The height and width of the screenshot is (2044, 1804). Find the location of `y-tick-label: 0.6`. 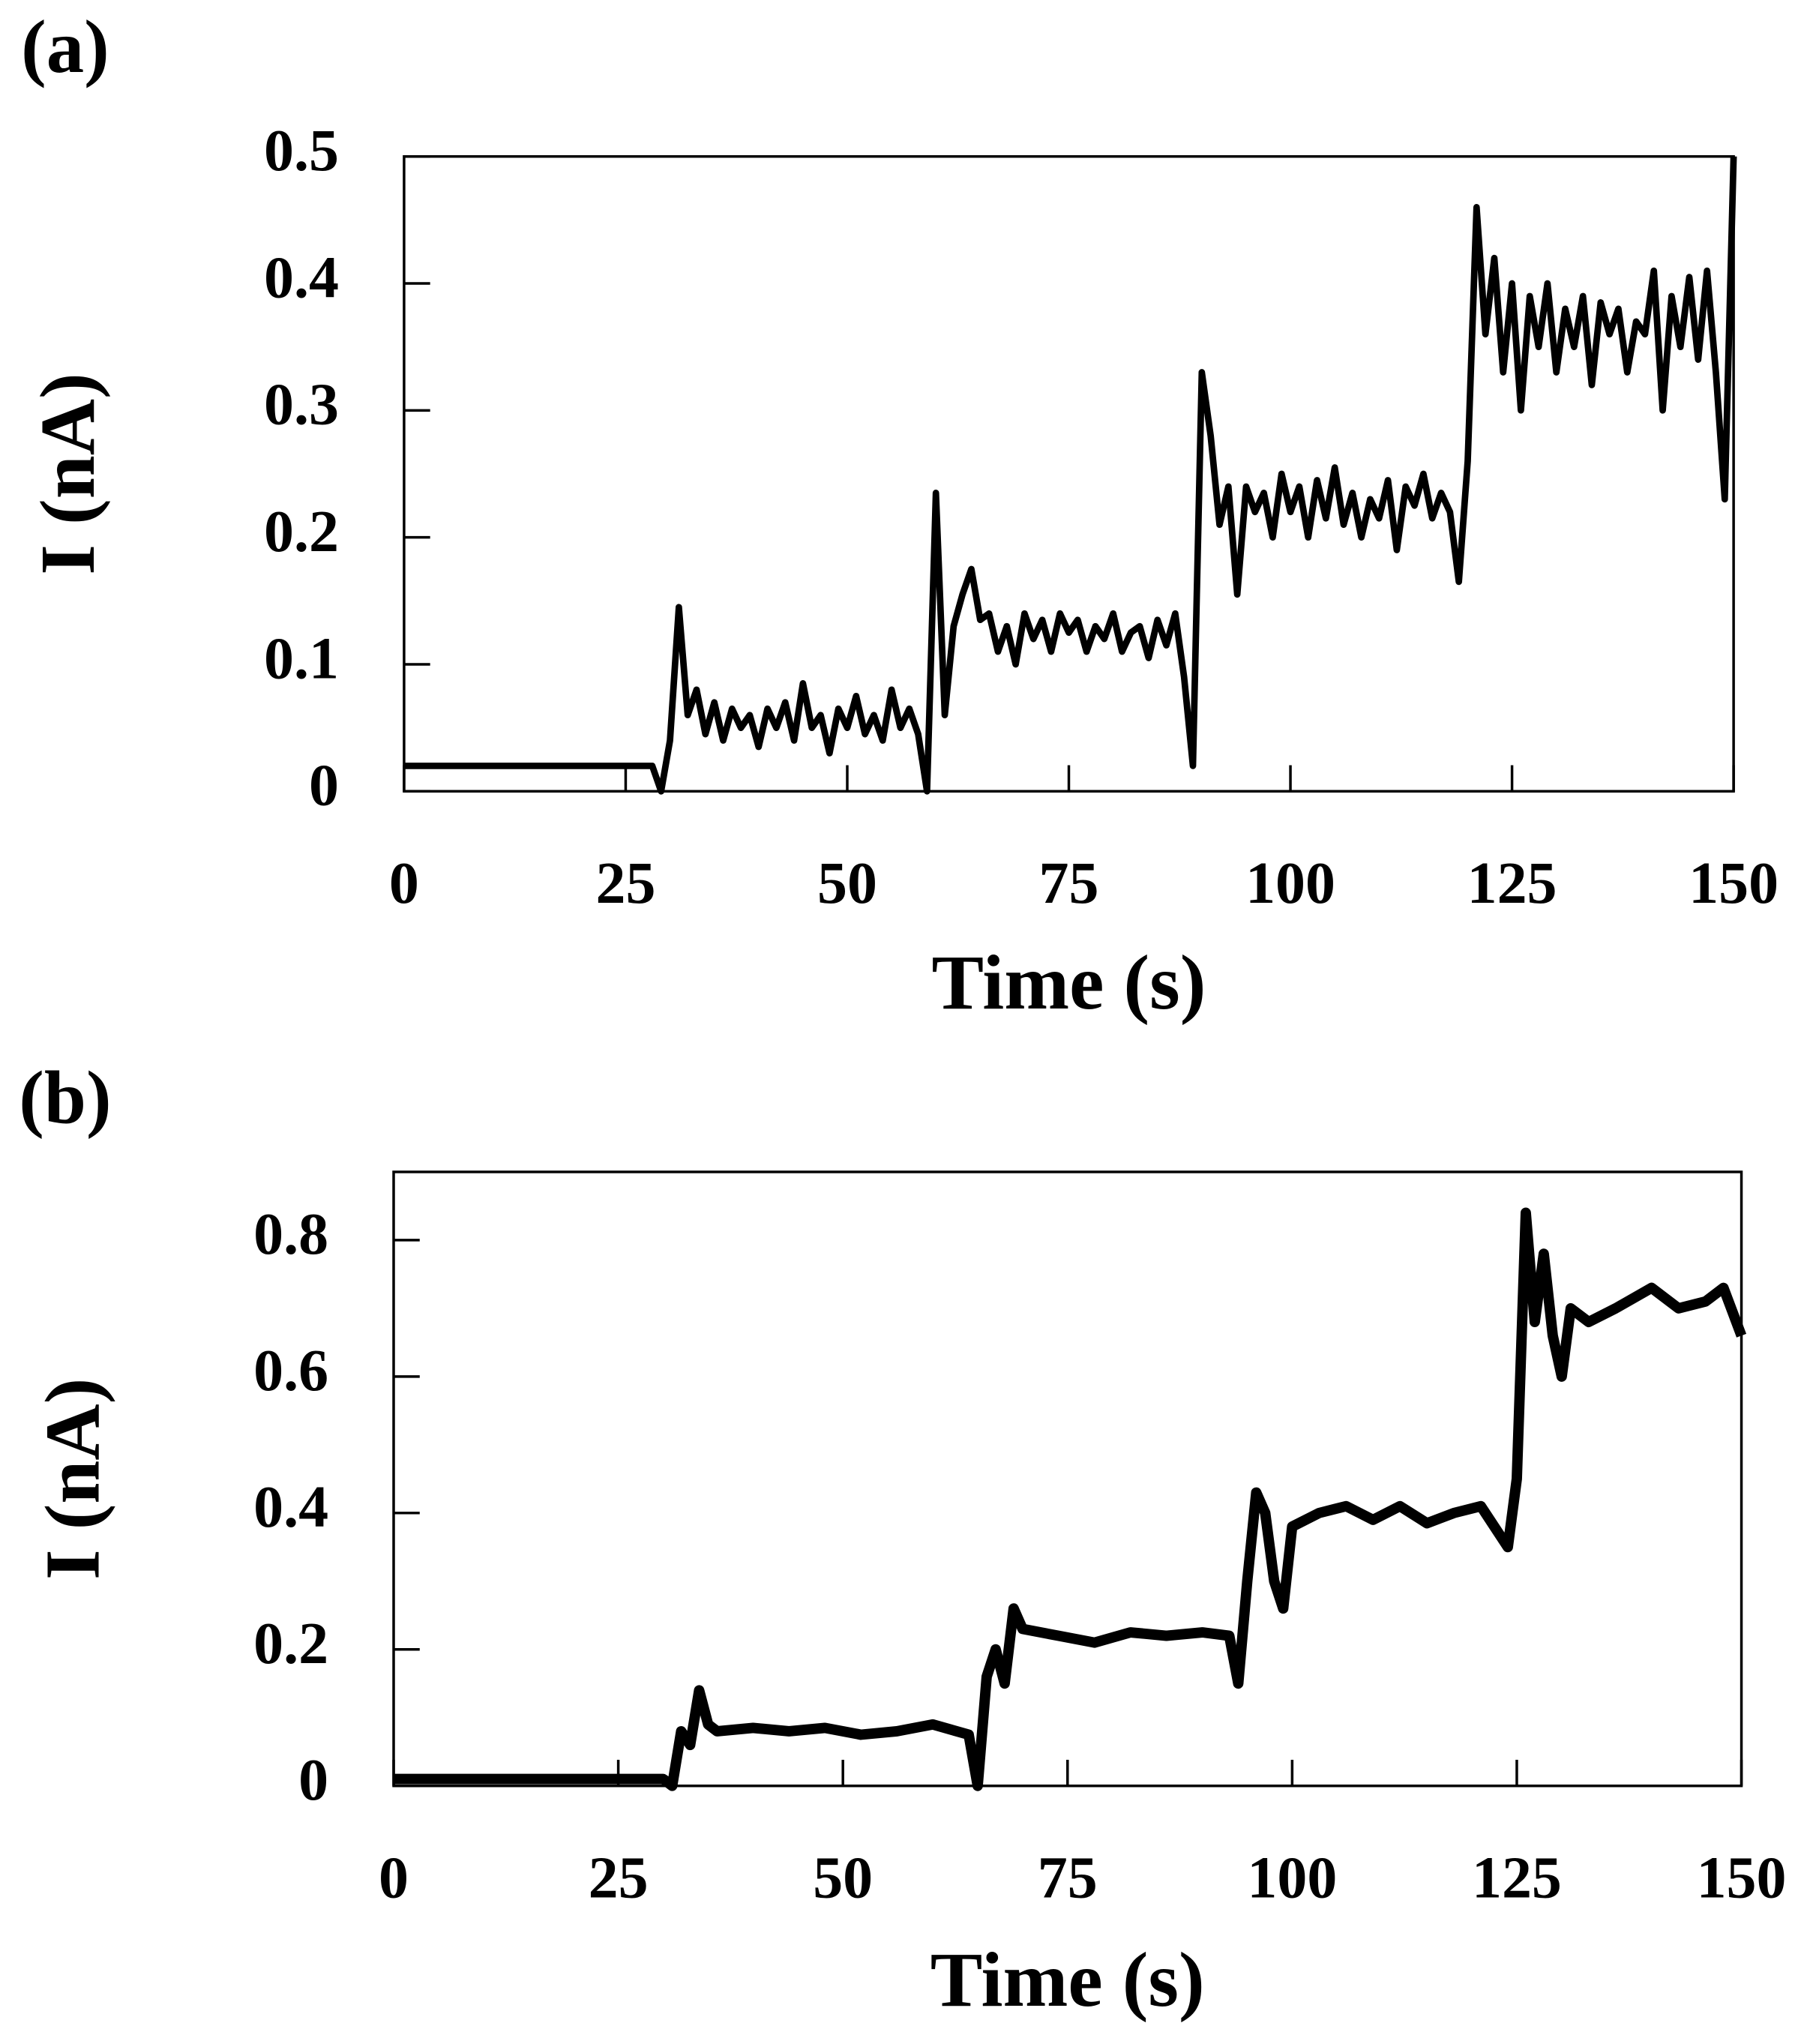

y-tick-label: 0.6 is located at coordinates (290, 1371).